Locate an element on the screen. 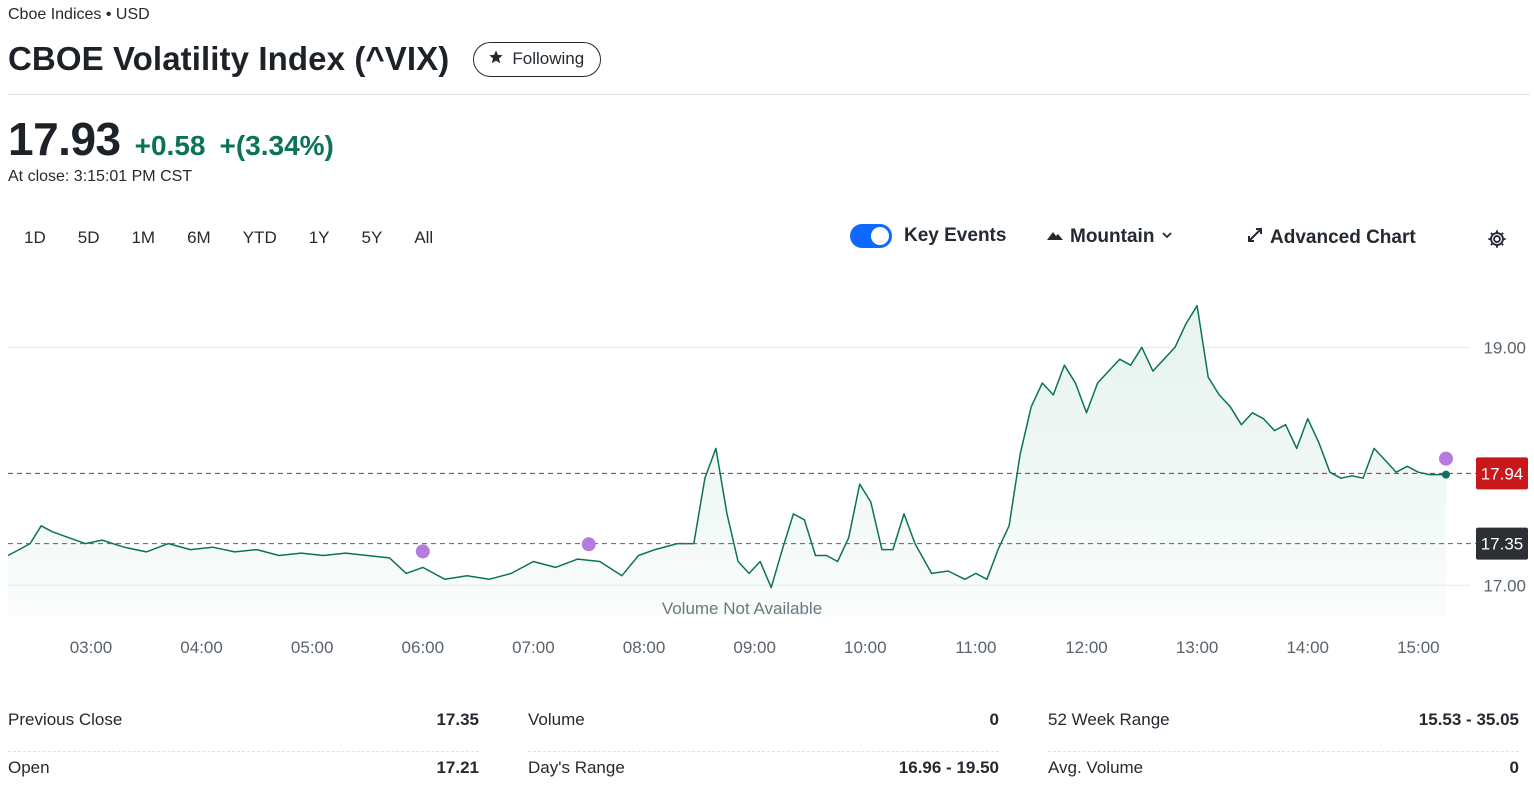  x-tick-label: 14:00 is located at coordinates (1307, 647).